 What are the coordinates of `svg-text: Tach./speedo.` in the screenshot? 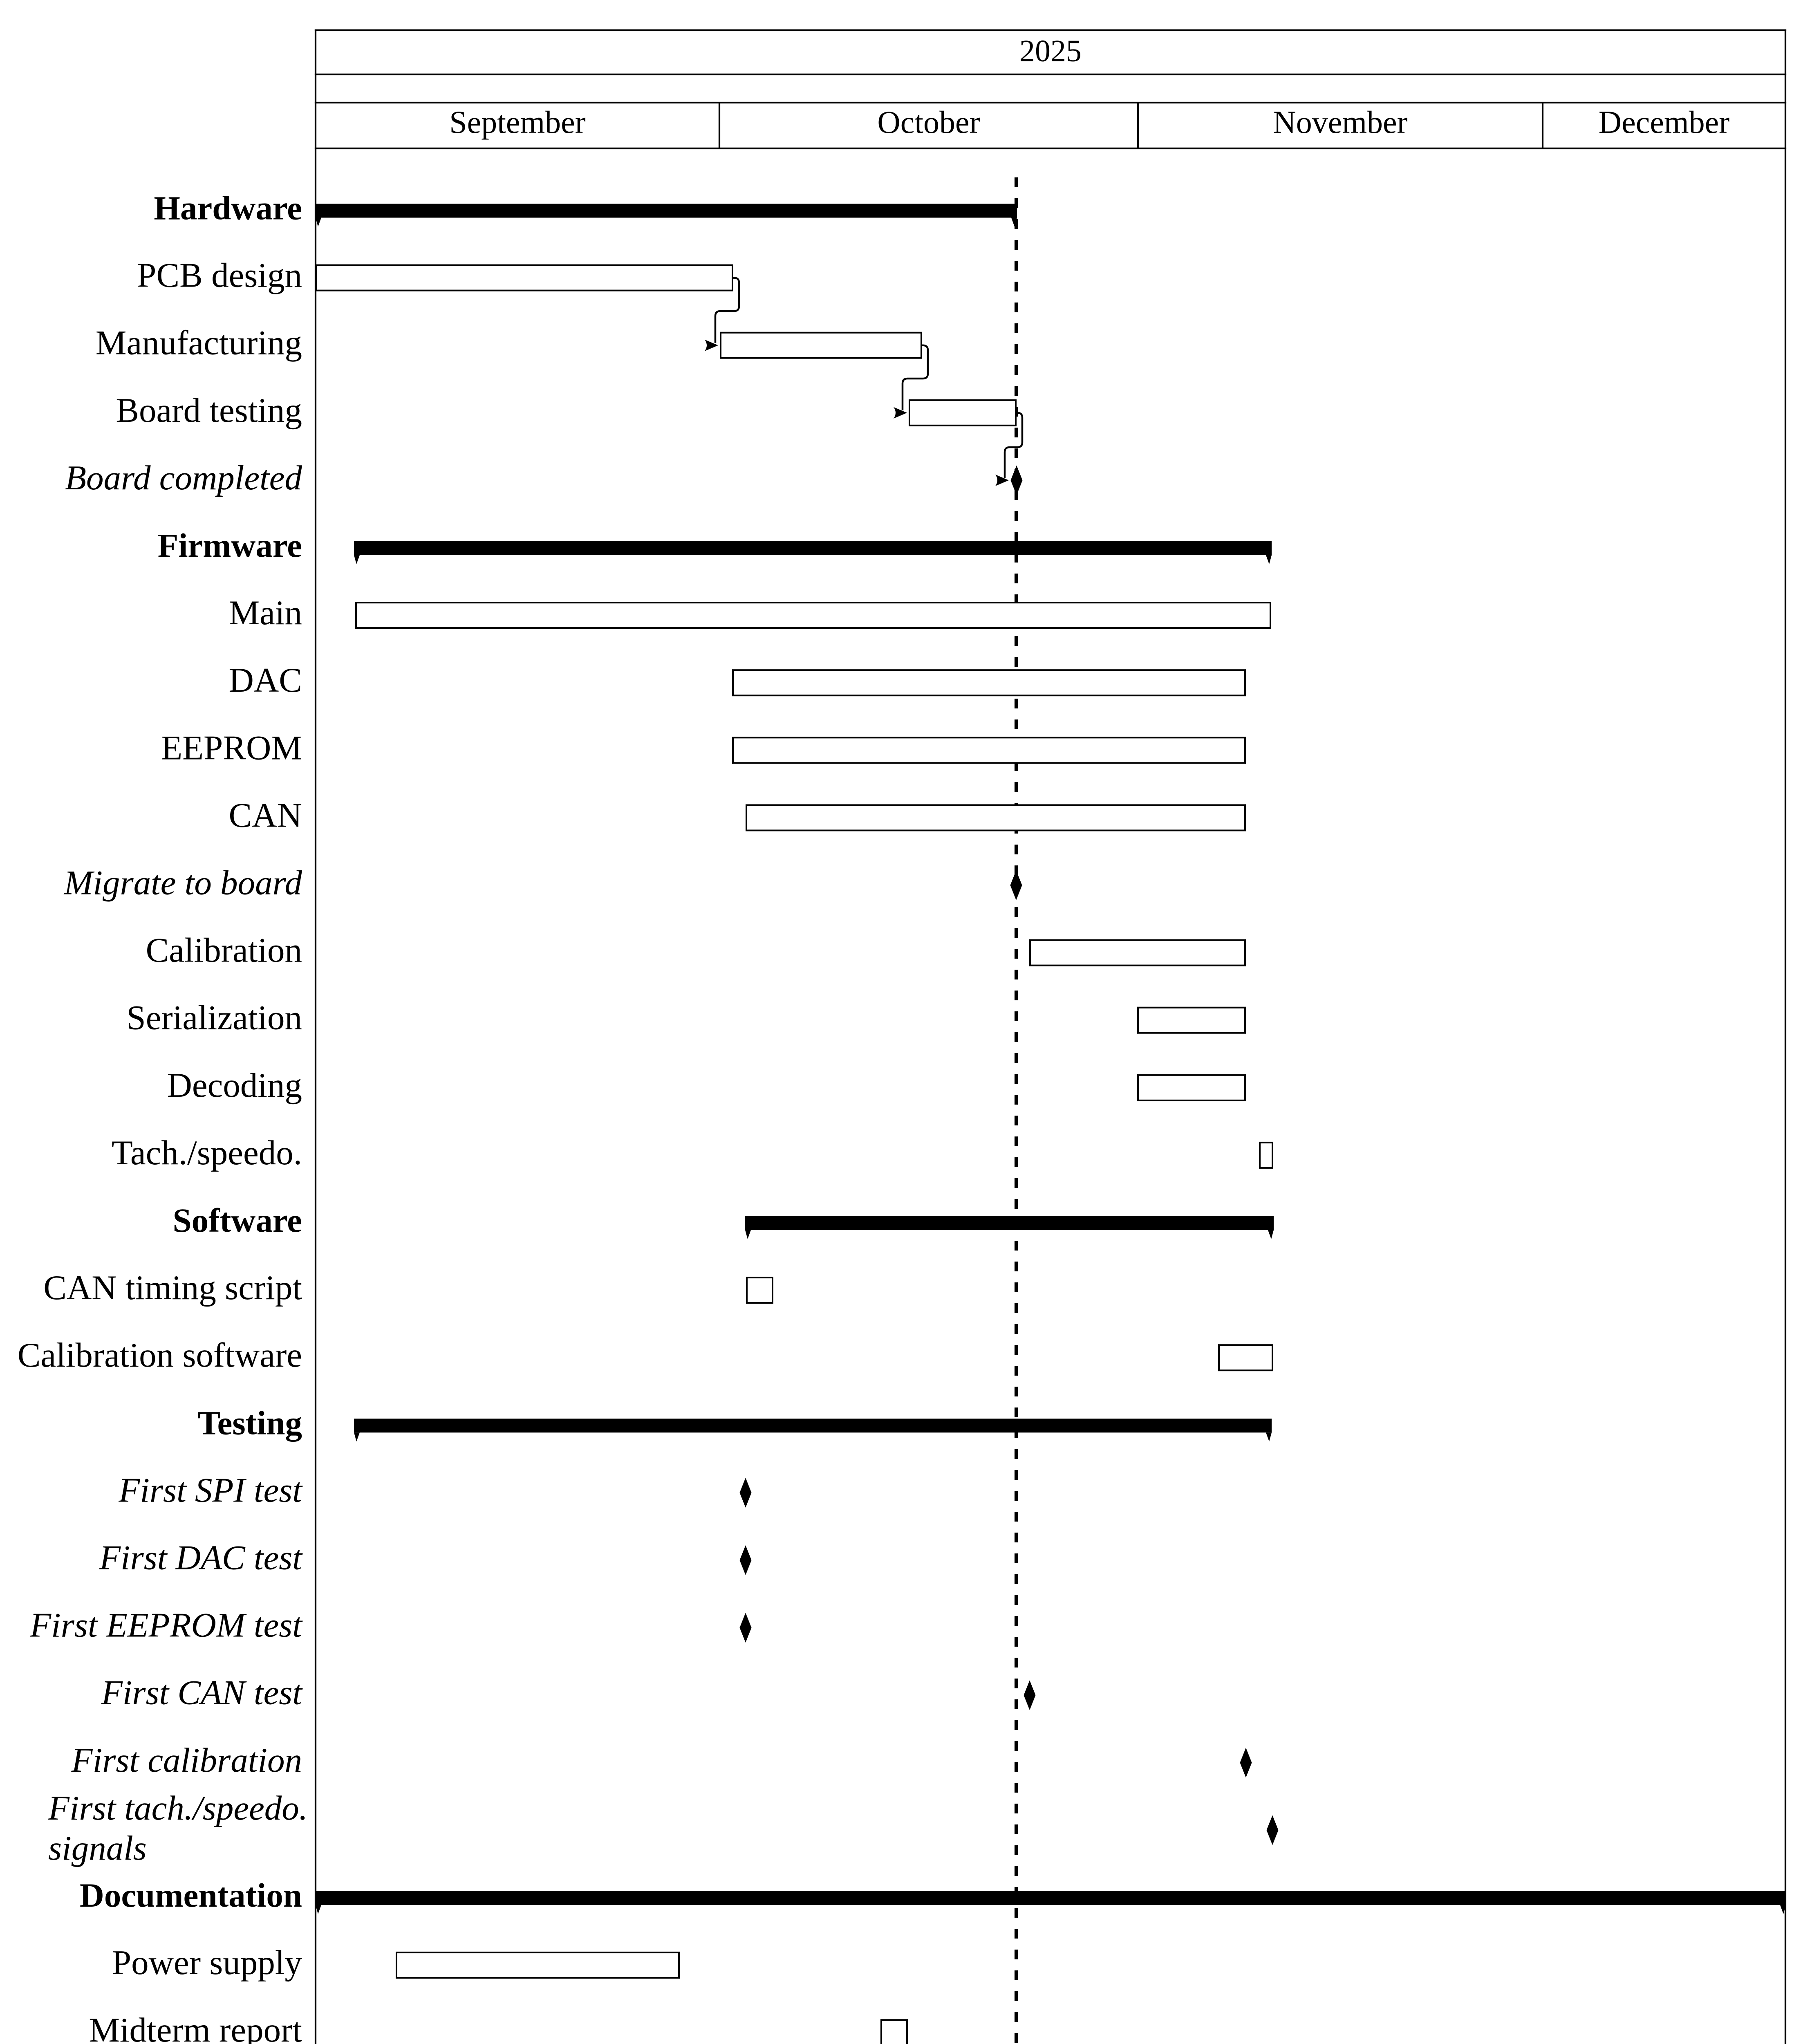 It's located at (207, 1153).